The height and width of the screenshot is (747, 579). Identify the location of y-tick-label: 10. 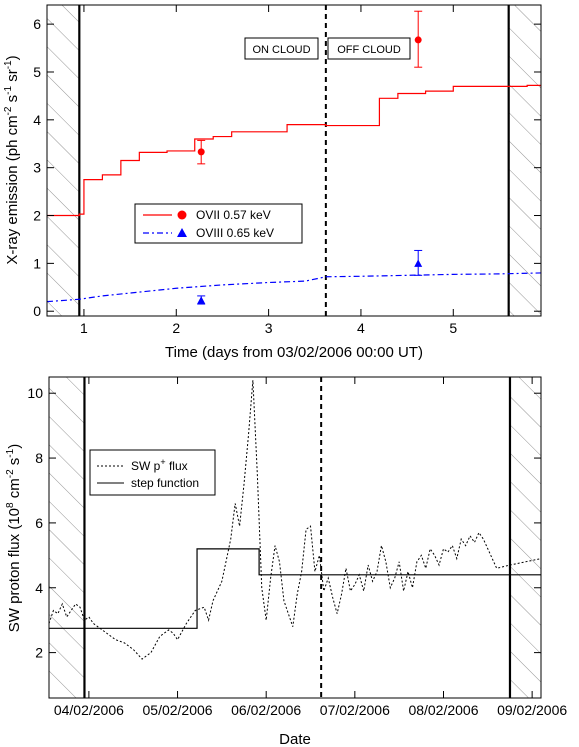
(35, 393).